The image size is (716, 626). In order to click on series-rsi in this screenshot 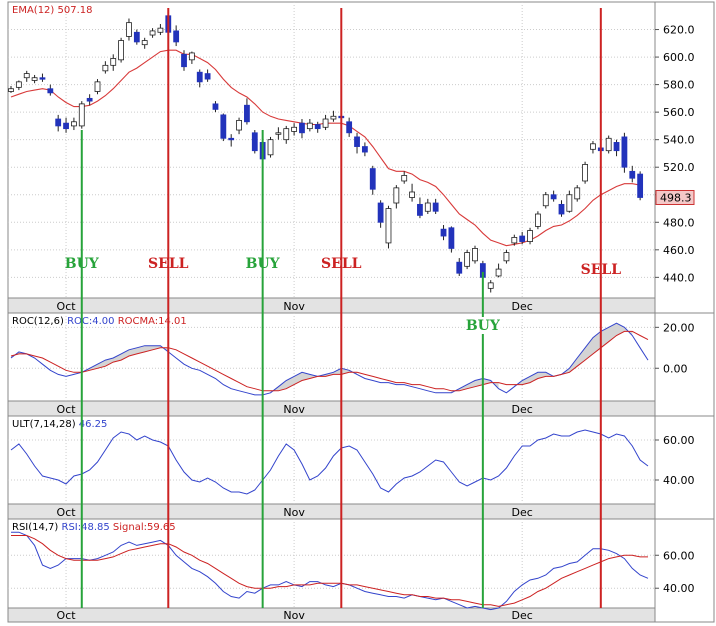, I will do `click(330, 571)`.